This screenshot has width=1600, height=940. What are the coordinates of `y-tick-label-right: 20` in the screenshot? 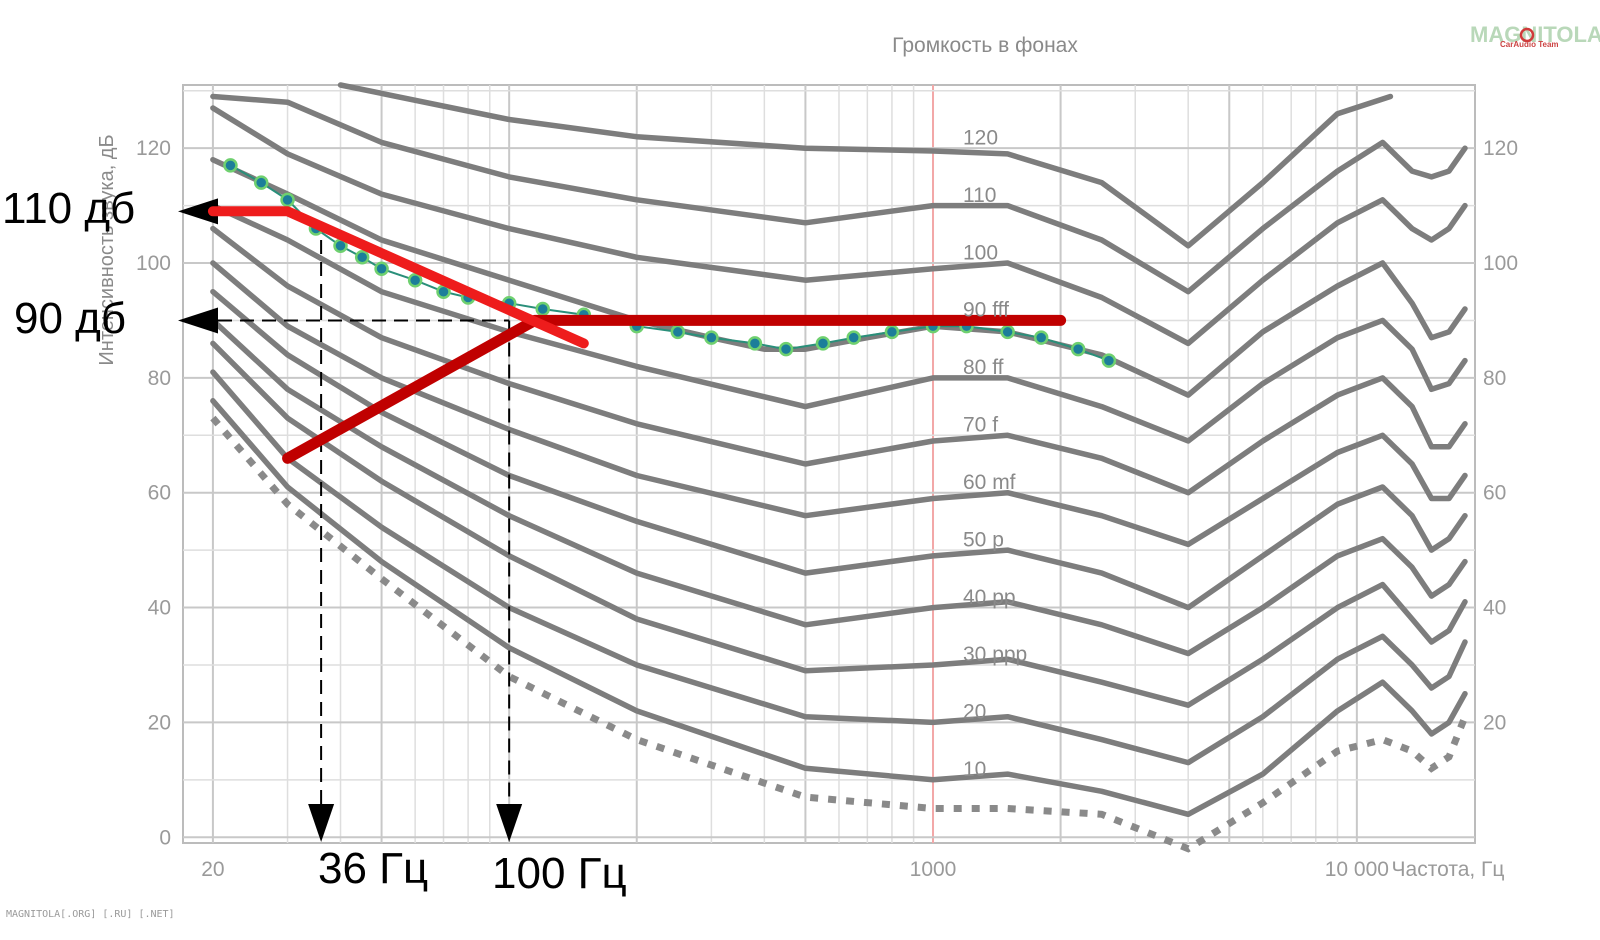 It's located at (1494, 722).